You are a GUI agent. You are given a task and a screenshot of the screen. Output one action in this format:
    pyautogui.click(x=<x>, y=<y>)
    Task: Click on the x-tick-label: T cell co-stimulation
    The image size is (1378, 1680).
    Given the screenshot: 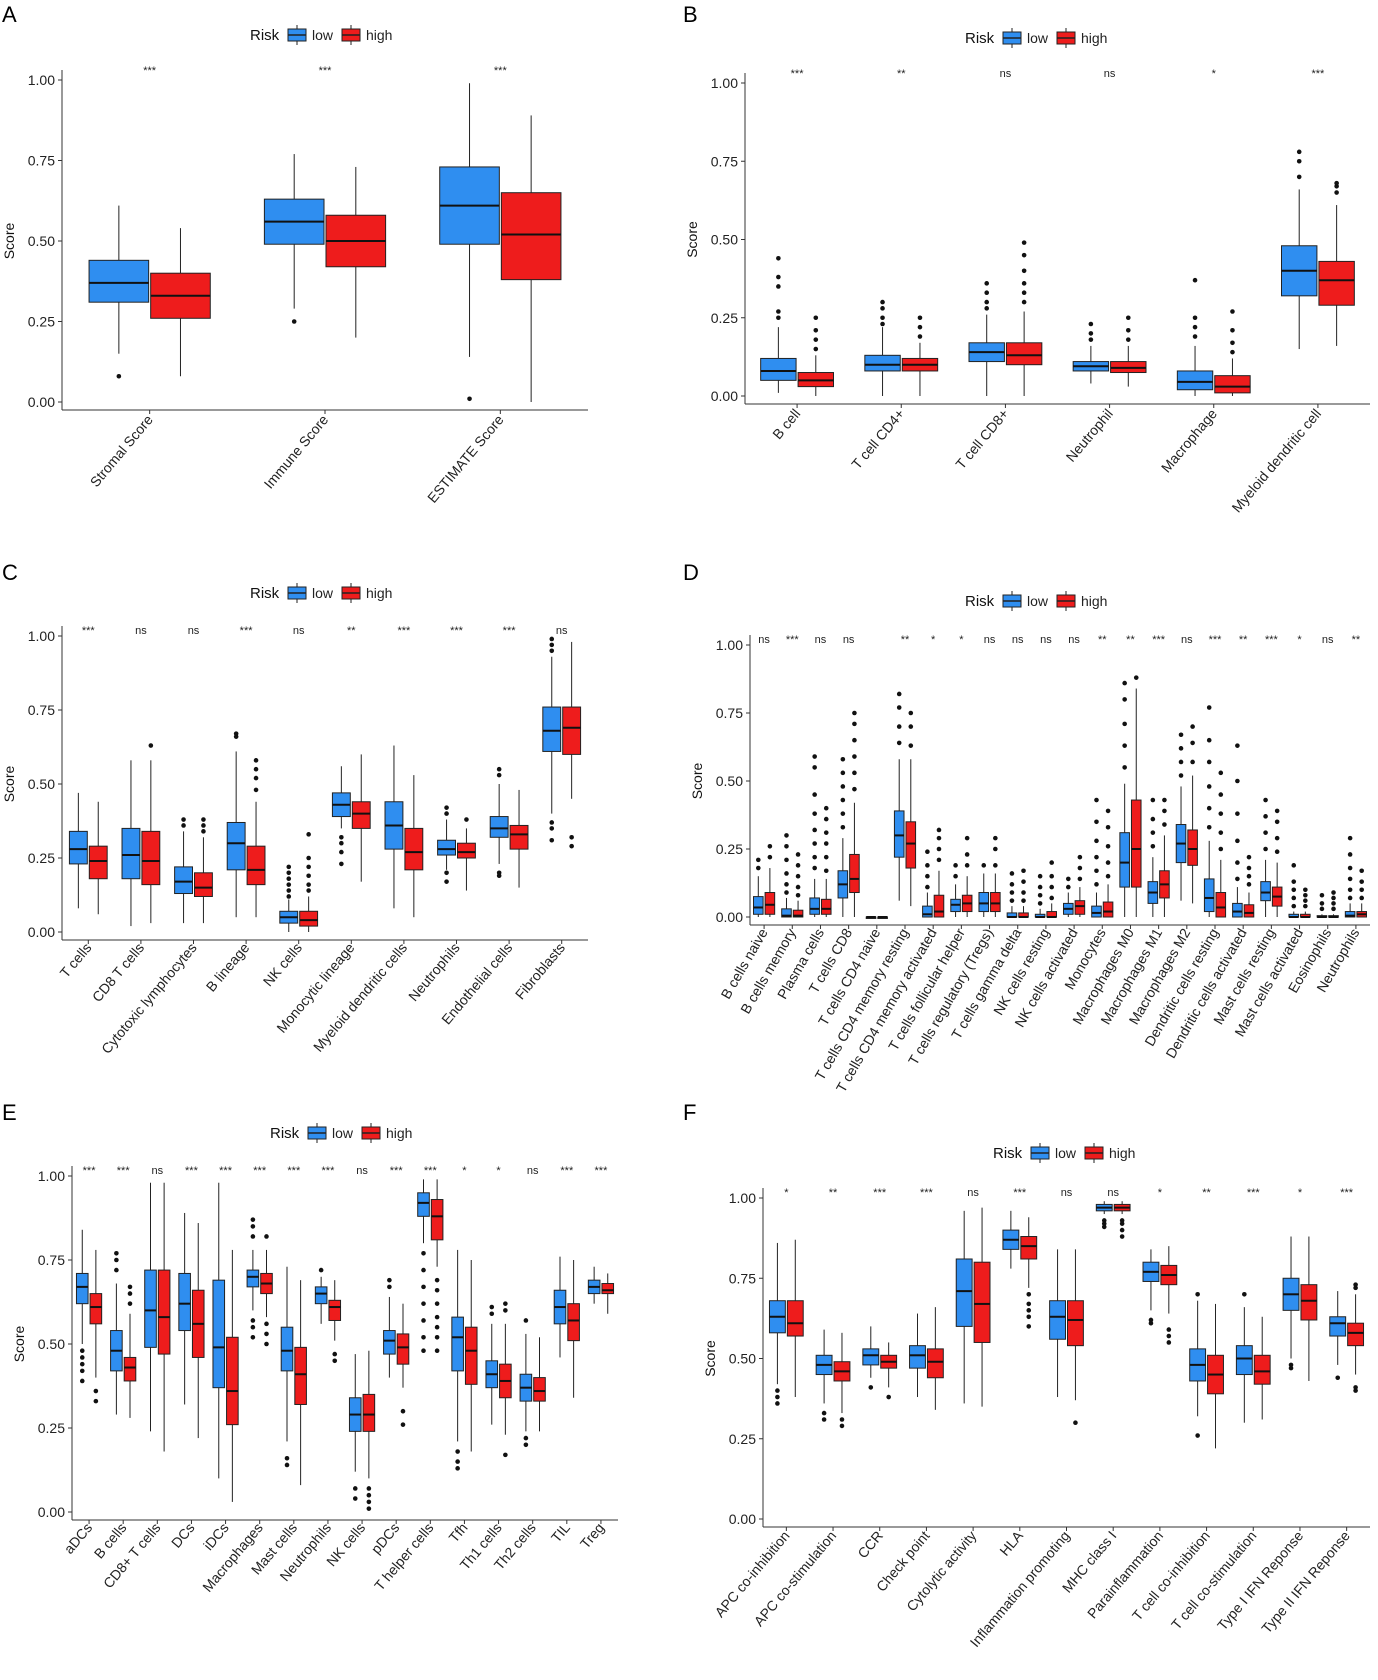 What is the action you would take?
    pyautogui.click(x=1214, y=1580)
    